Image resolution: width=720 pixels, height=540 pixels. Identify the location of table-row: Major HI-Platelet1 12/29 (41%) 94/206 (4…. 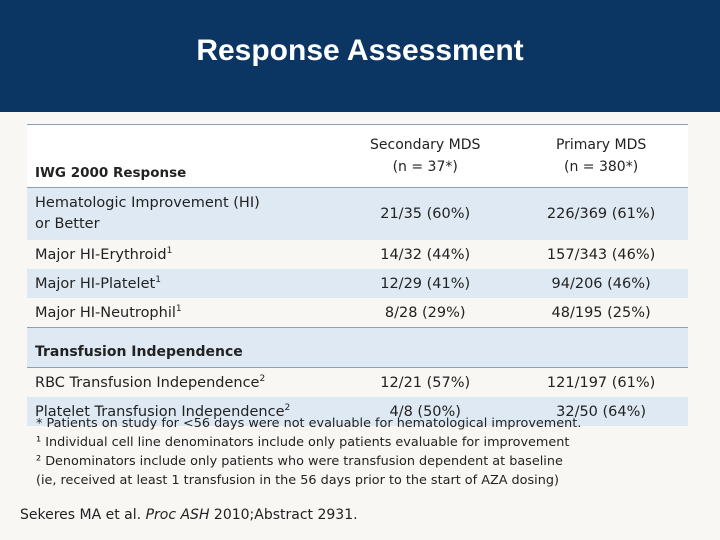
(357, 283).